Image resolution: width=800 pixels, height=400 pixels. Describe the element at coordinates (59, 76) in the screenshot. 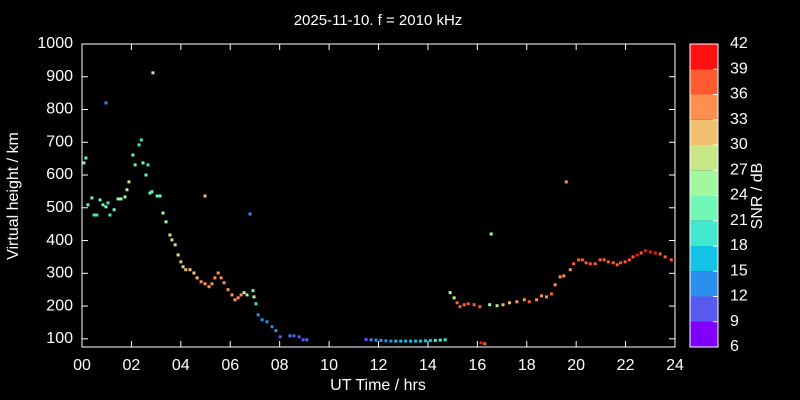

I see `y-tick-label: 900` at that location.